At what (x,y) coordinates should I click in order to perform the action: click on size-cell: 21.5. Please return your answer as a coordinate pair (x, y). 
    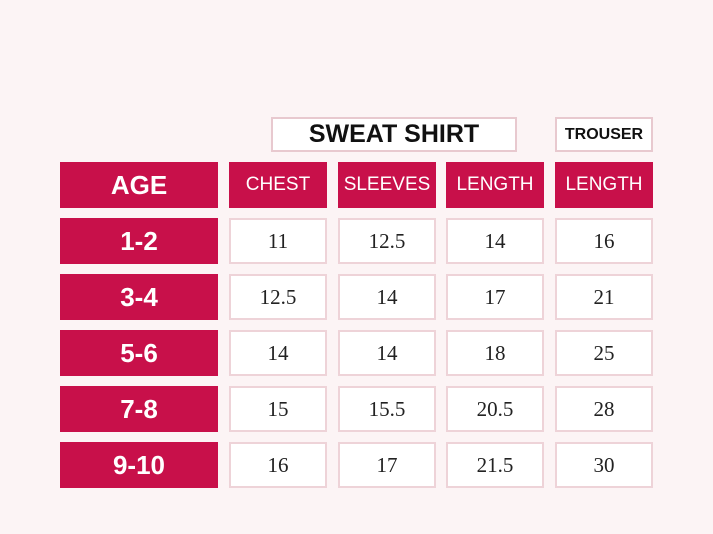
    Looking at the image, I should click on (495, 465).